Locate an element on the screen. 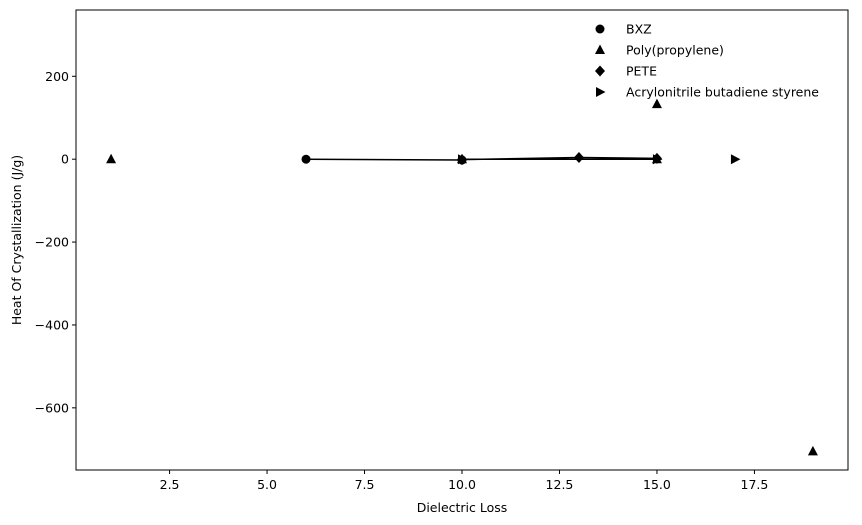  y-tick-label: −400 is located at coordinates (52, 324).